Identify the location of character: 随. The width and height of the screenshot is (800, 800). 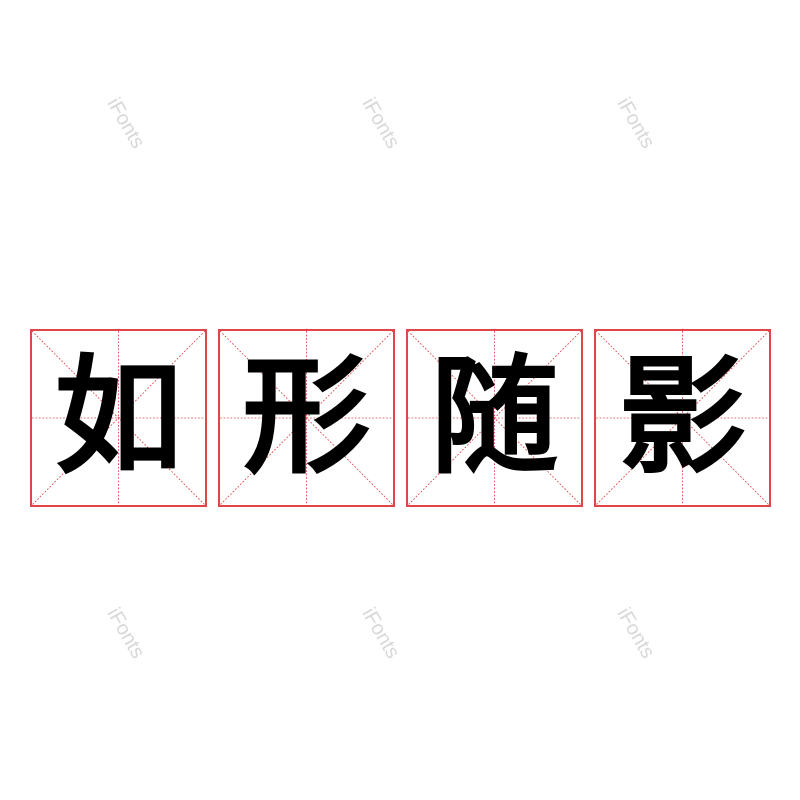
(494, 417).